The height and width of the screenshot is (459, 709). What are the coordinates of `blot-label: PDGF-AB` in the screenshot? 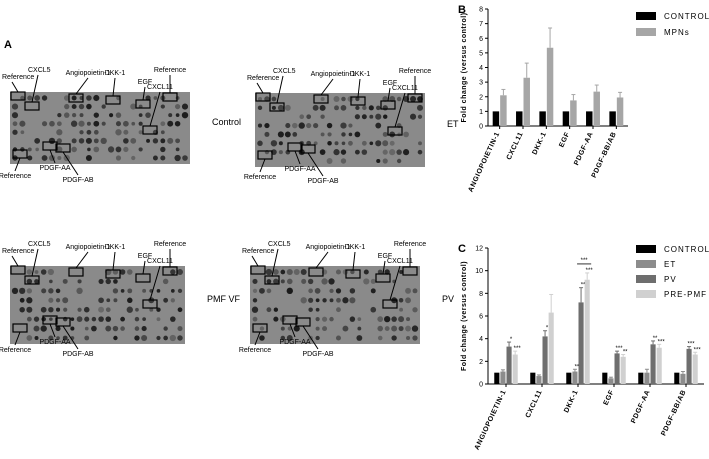 It's located at (322, 181).